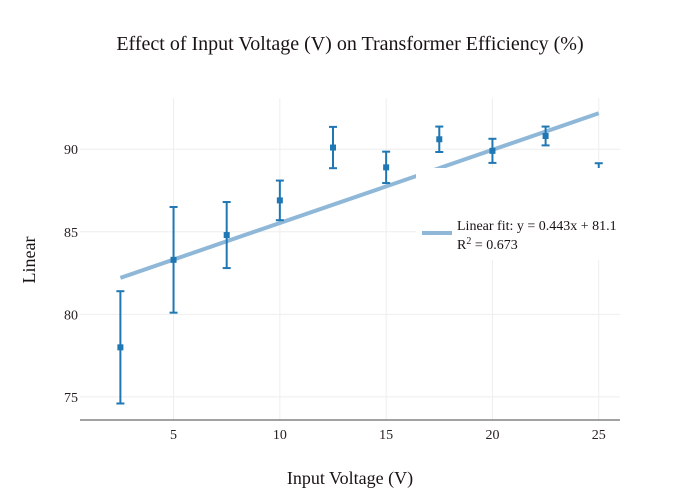 Image resolution: width=700 pixels, height=500 pixels. Describe the element at coordinates (537, 226) in the screenshot. I see `legend-label: Linear fit: y = 0.443x + 81.1` at that location.